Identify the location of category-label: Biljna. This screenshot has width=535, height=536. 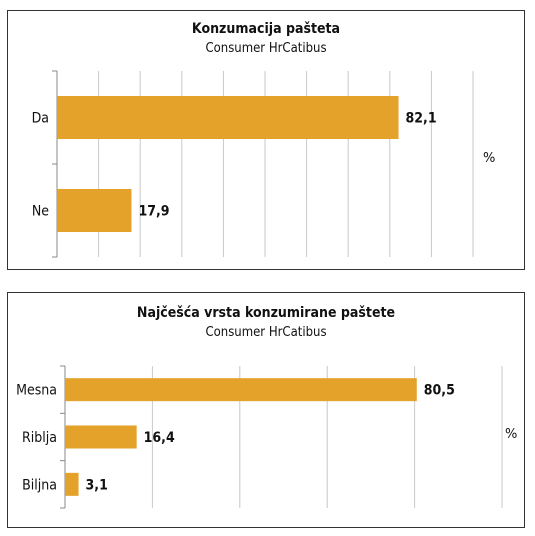
(39, 485).